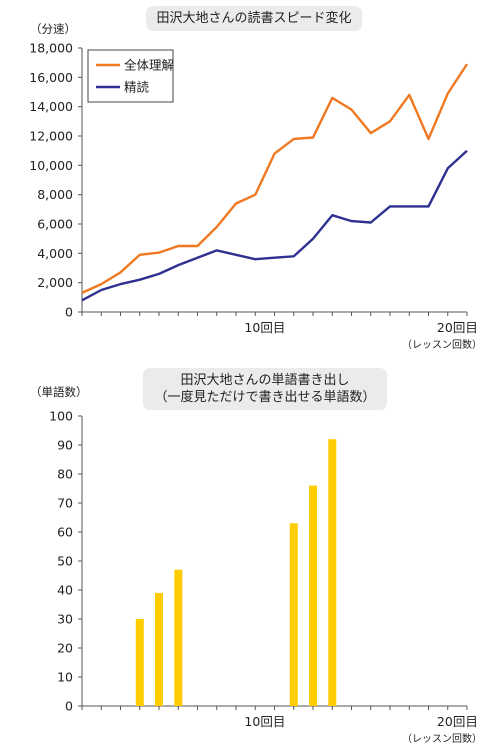  Describe the element at coordinates (65, 590) in the screenshot. I see `words-y-tick-label: 40` at that location.